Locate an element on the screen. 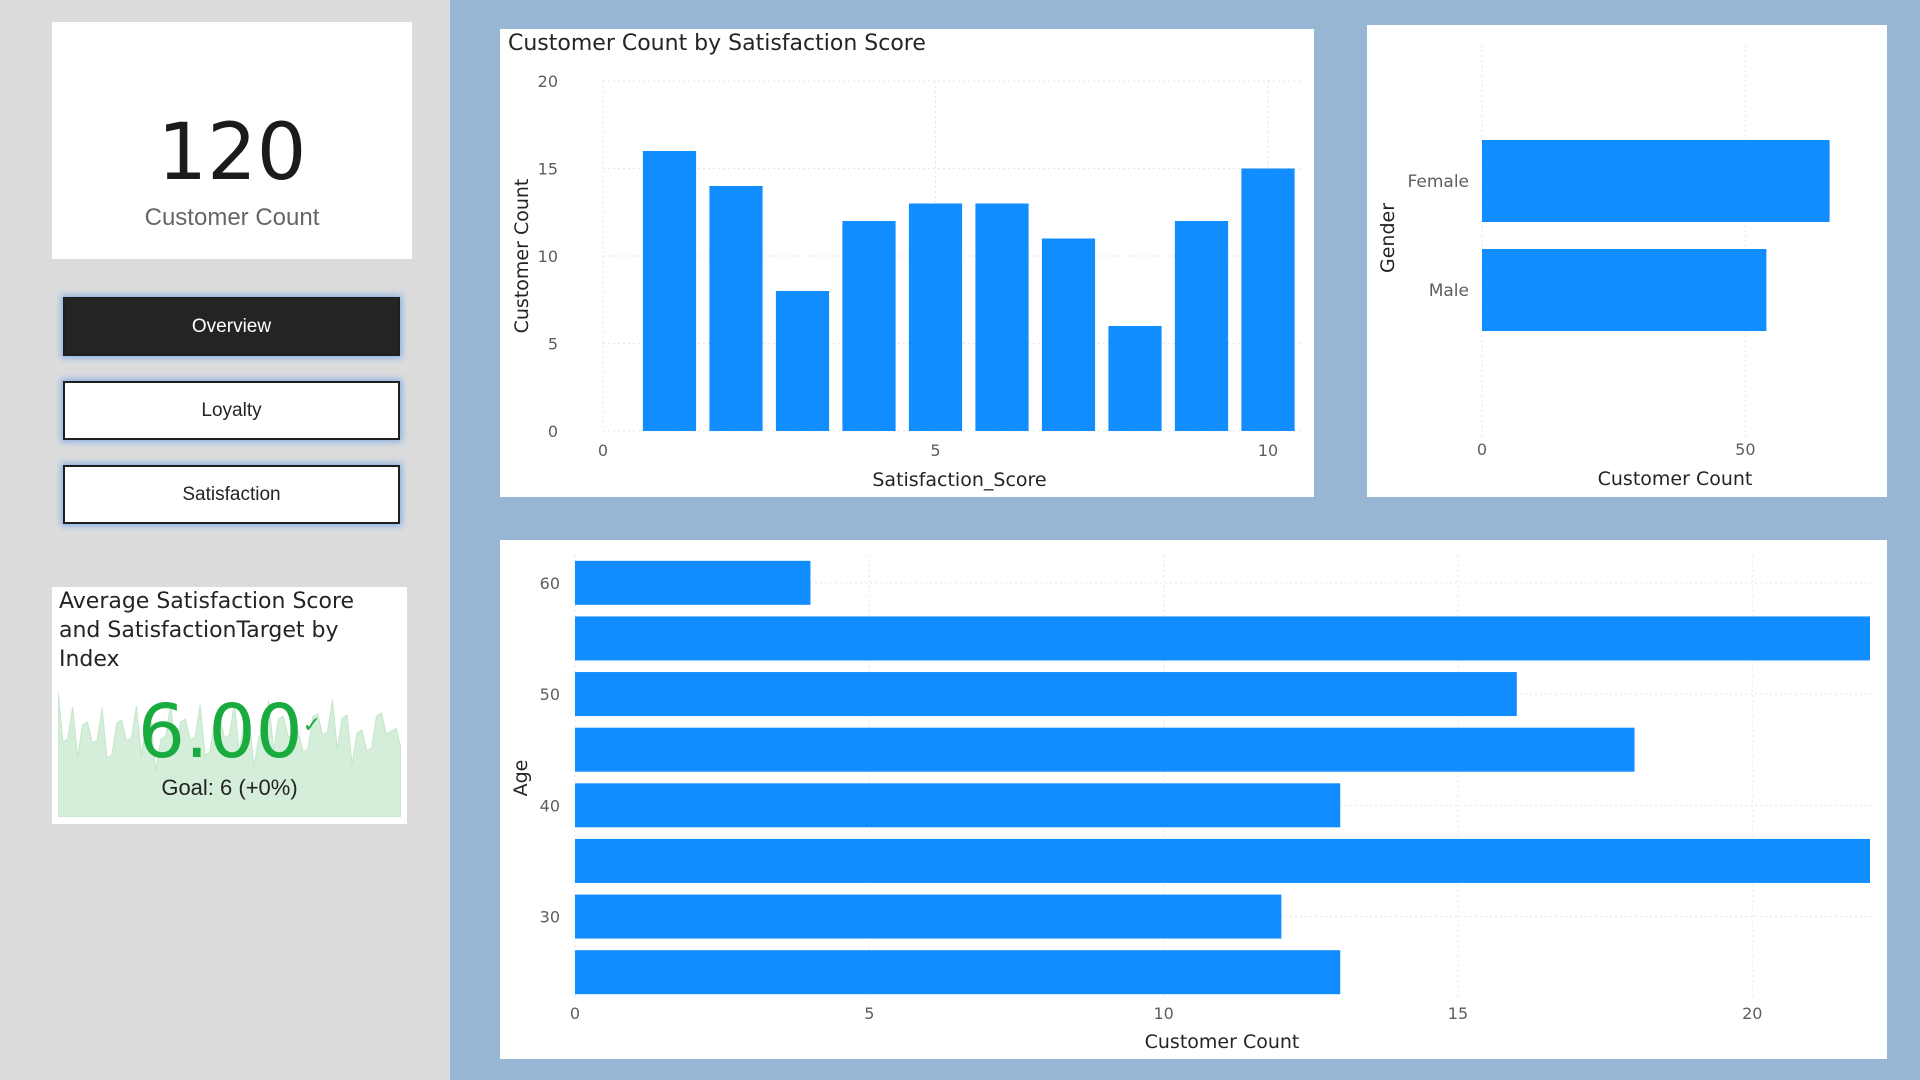  x-axis-label: Satisfaction_Score is located at coordinates (959, 480).